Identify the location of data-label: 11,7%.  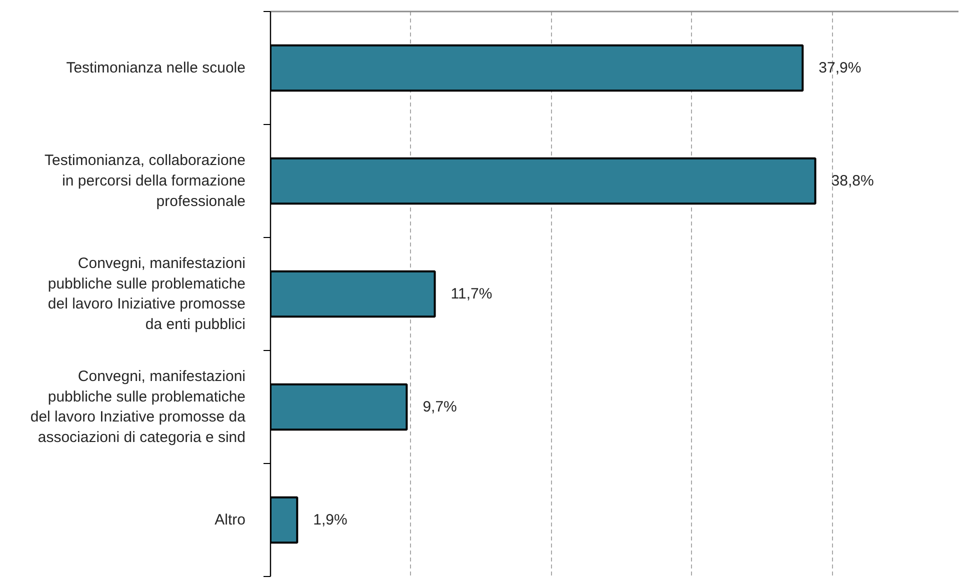
(471, 294).